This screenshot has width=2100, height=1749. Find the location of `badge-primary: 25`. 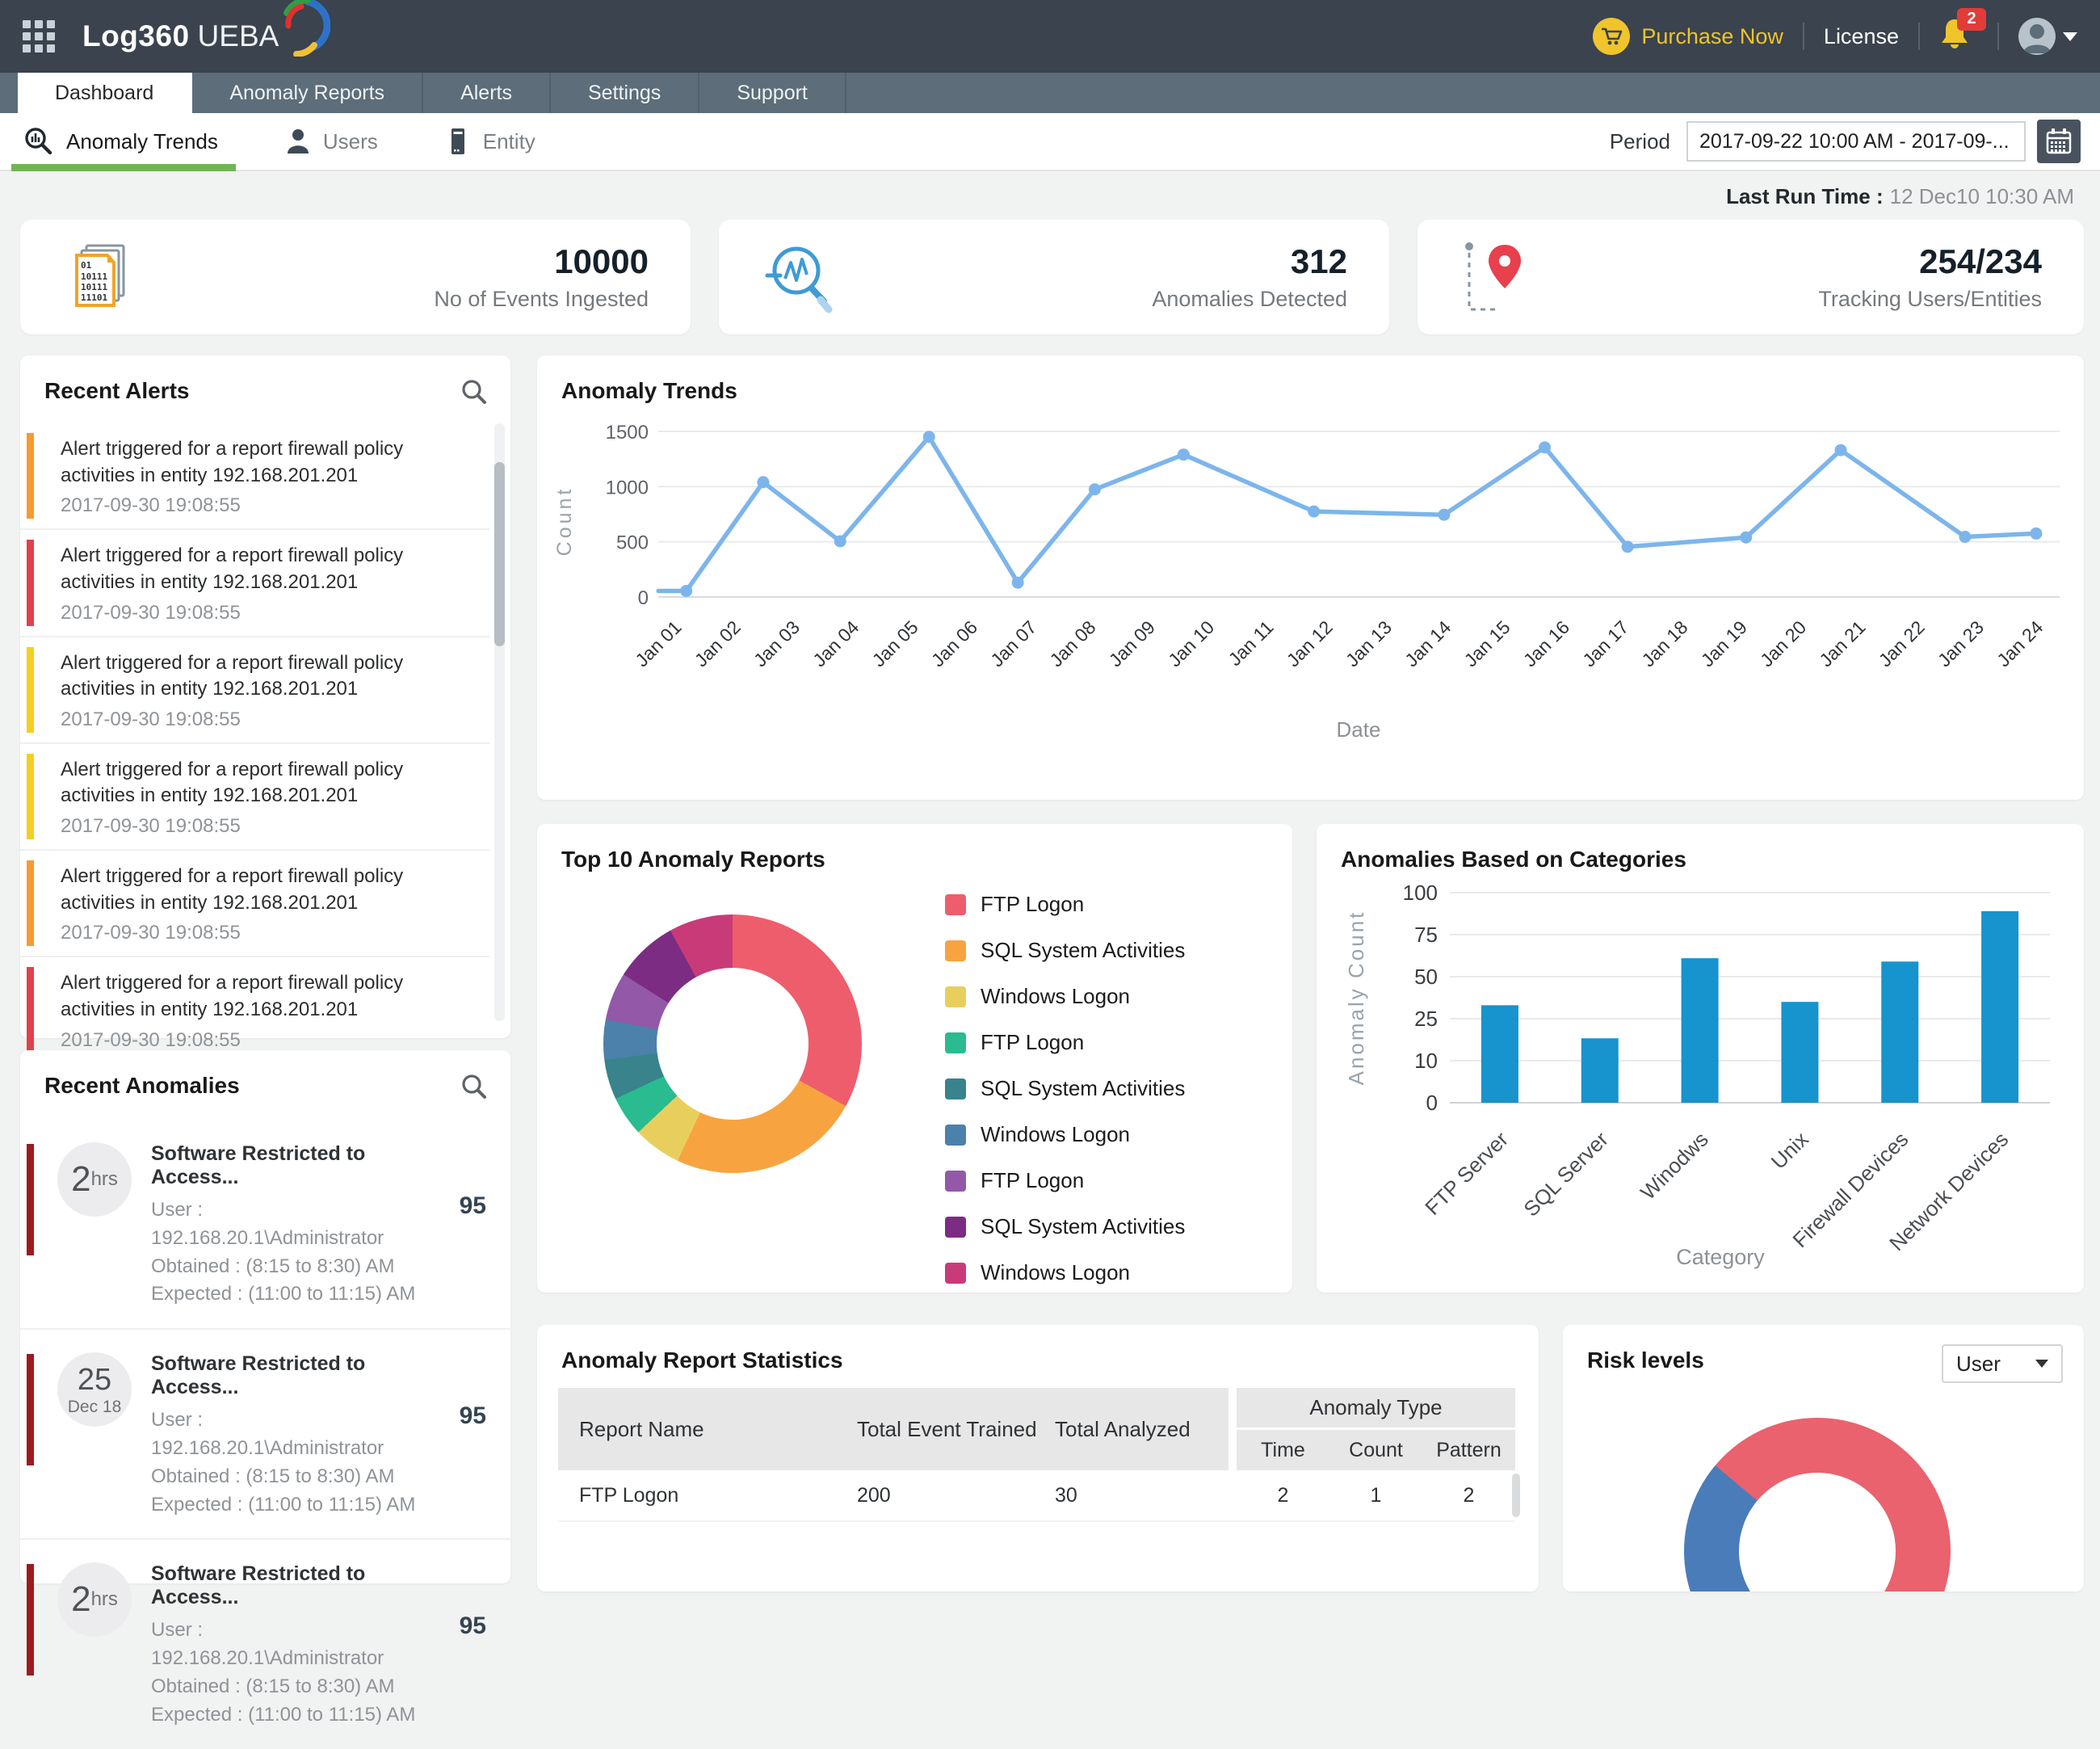

badge-primary: 25 is located at coordinates (94, 1379).